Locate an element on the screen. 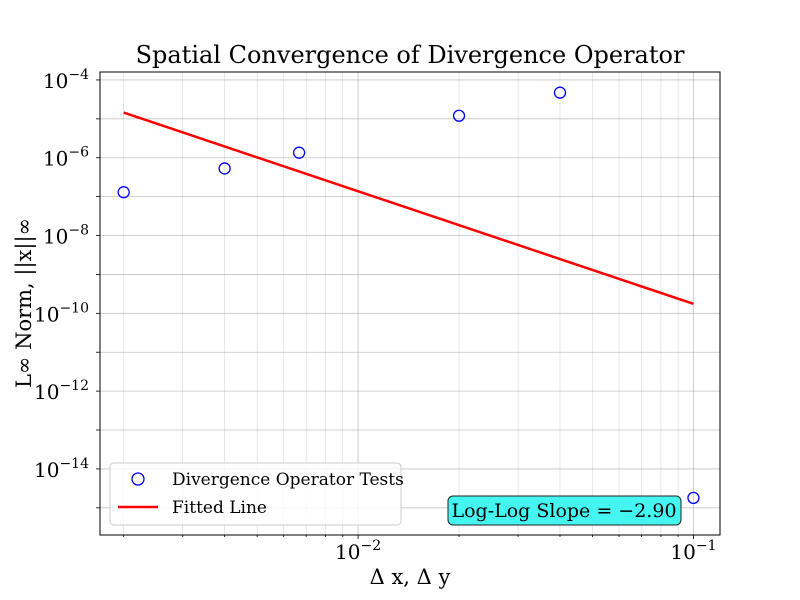 The image size is (800, 600). legend-box is located at coordinates (255, 494).